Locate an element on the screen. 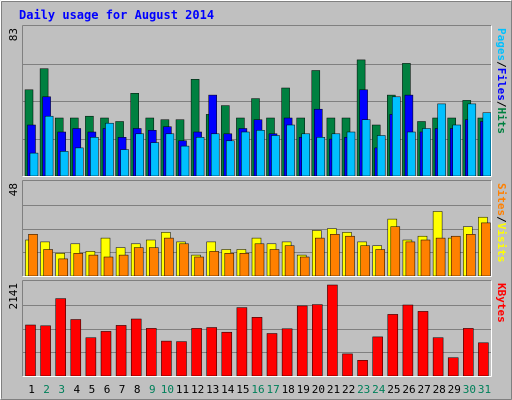  x-tick-label: 10 is located at coordinates (167, 389).